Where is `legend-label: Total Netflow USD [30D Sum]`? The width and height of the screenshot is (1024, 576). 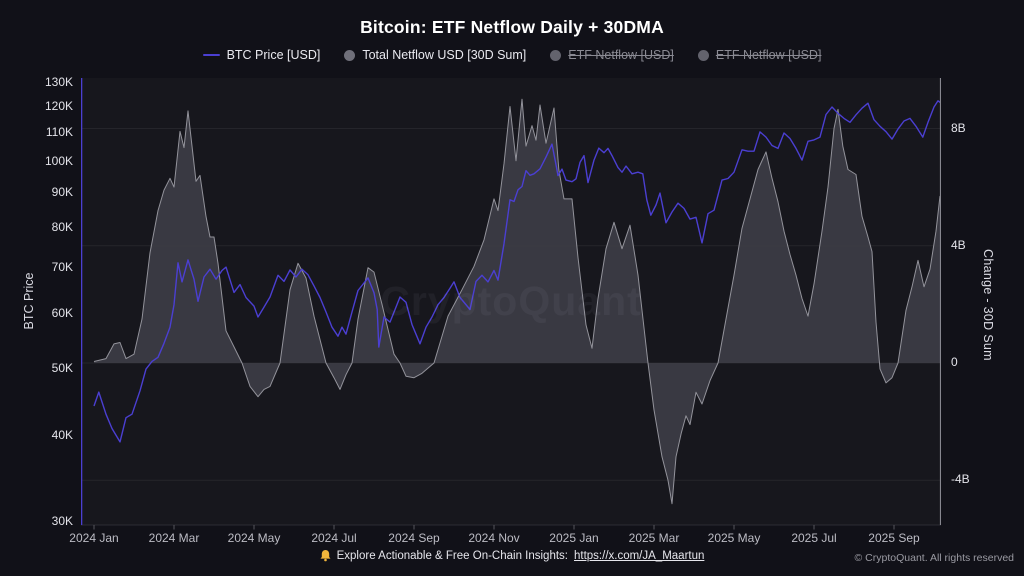 legend-label: Total Netflow USD [30D Sum] is located at coordinates (444, 55).